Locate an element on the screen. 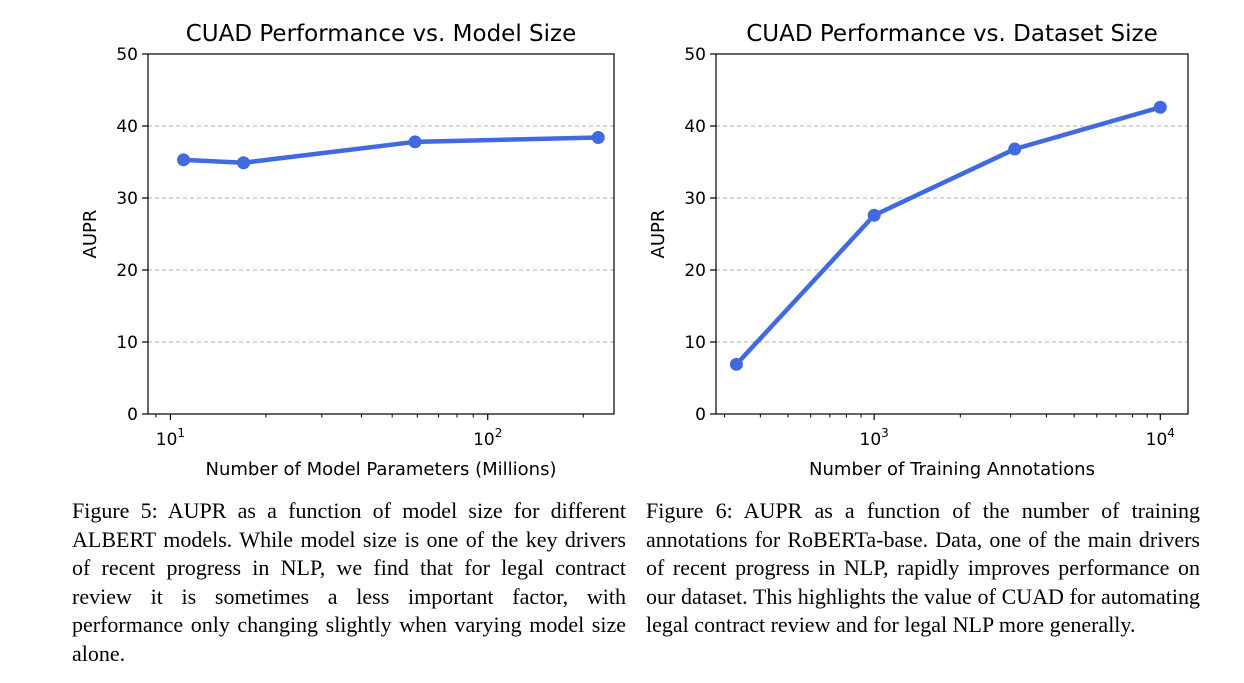 Image resolution: width=1244 pixels, height=683 pixels. x-axis-label: Number of Training Annotations is located at coordinates (952, 469).